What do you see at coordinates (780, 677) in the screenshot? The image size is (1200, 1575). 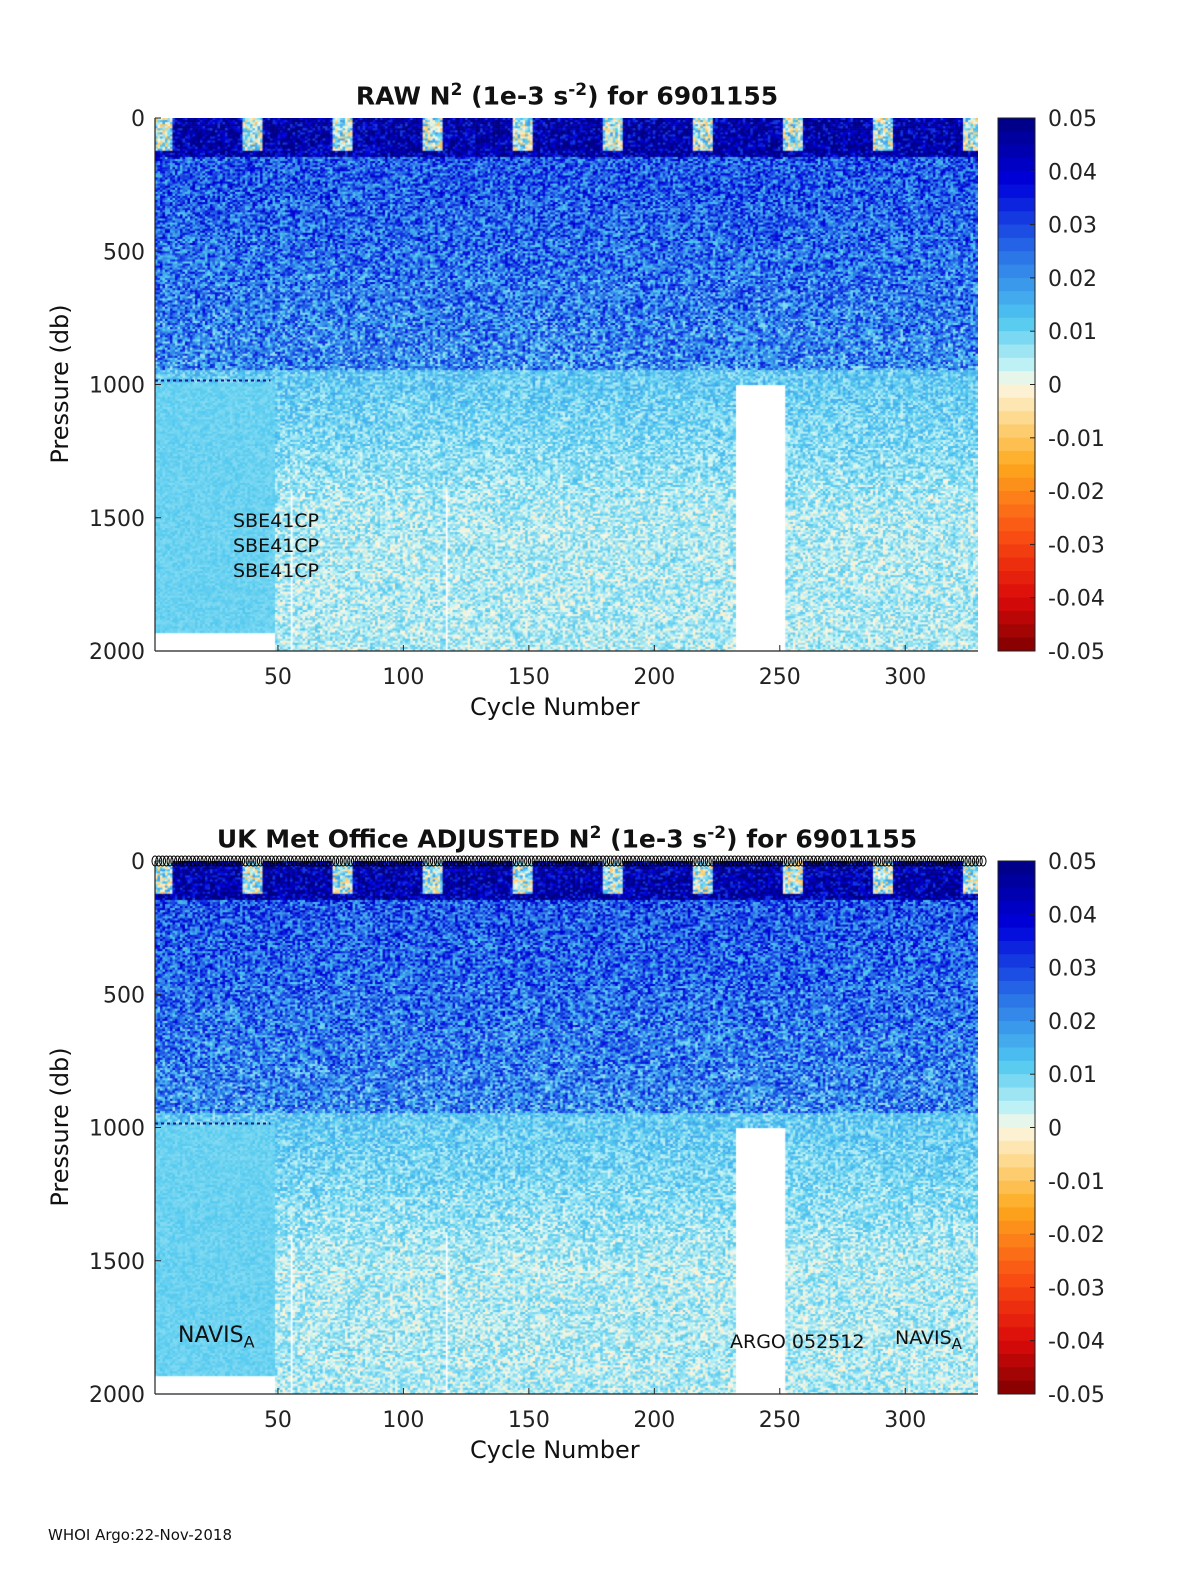 I see `x-tick-label: 250` at bounding box center [780, 677].